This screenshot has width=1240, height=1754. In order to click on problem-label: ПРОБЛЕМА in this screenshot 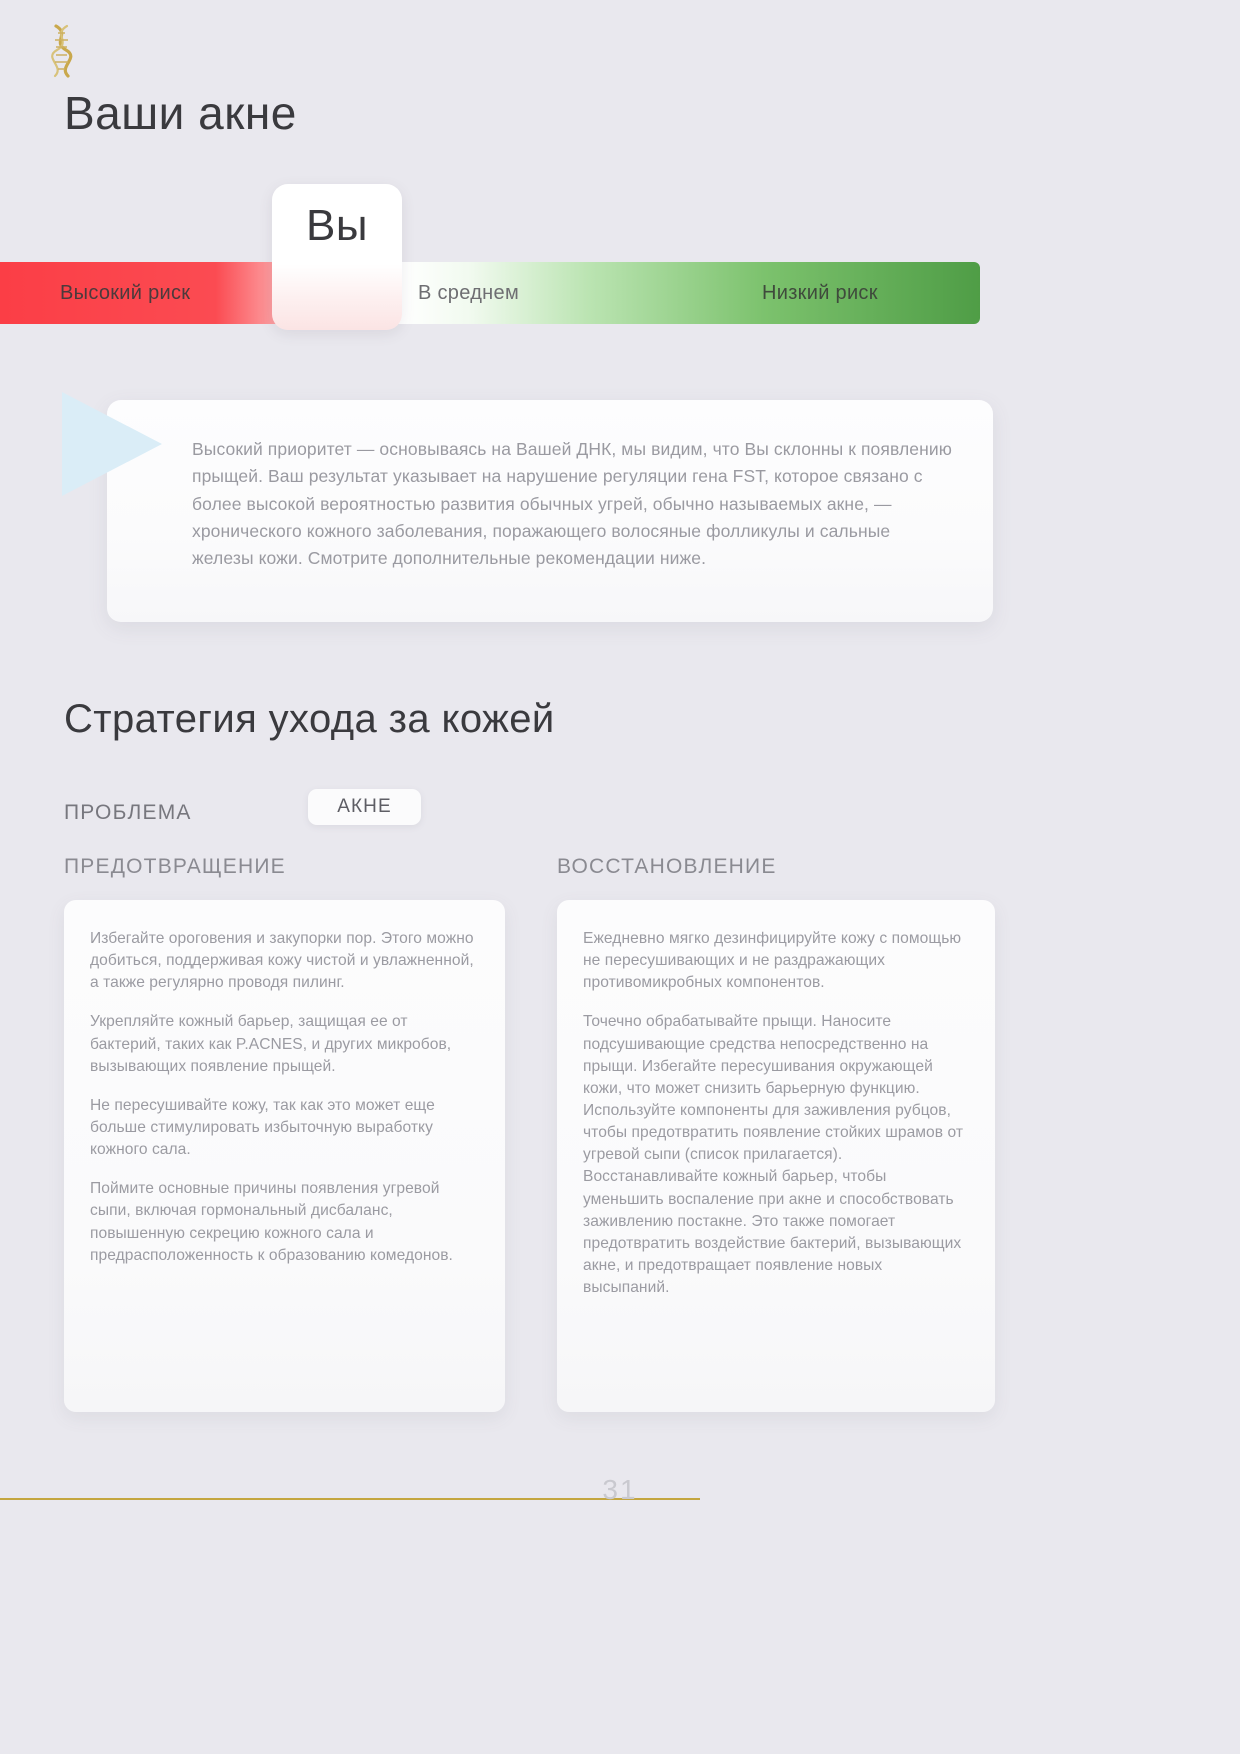, I will do `click(128, 812)`.